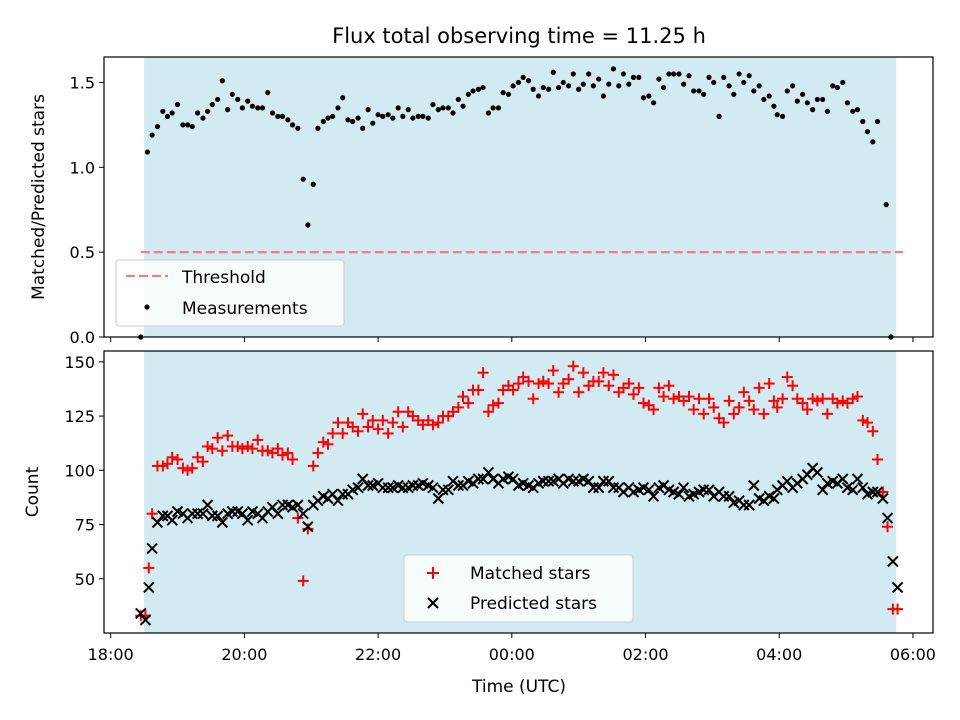 This screenshot has width=960, height=720. Describe the element at coordinates (512, 648) in the screenshot. I see `bottom-x-axis: 18:00 20:00 22:00 00:00 02:00 04:00 06:00` at that location.